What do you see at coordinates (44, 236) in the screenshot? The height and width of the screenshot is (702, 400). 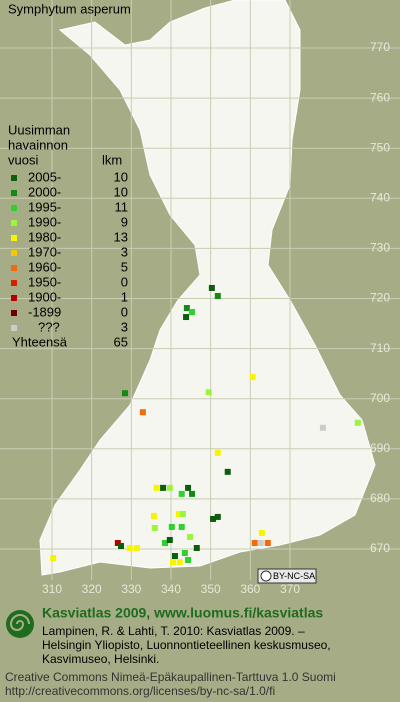 I see `legend-label: 1980-` at bounding box center [44, 236].